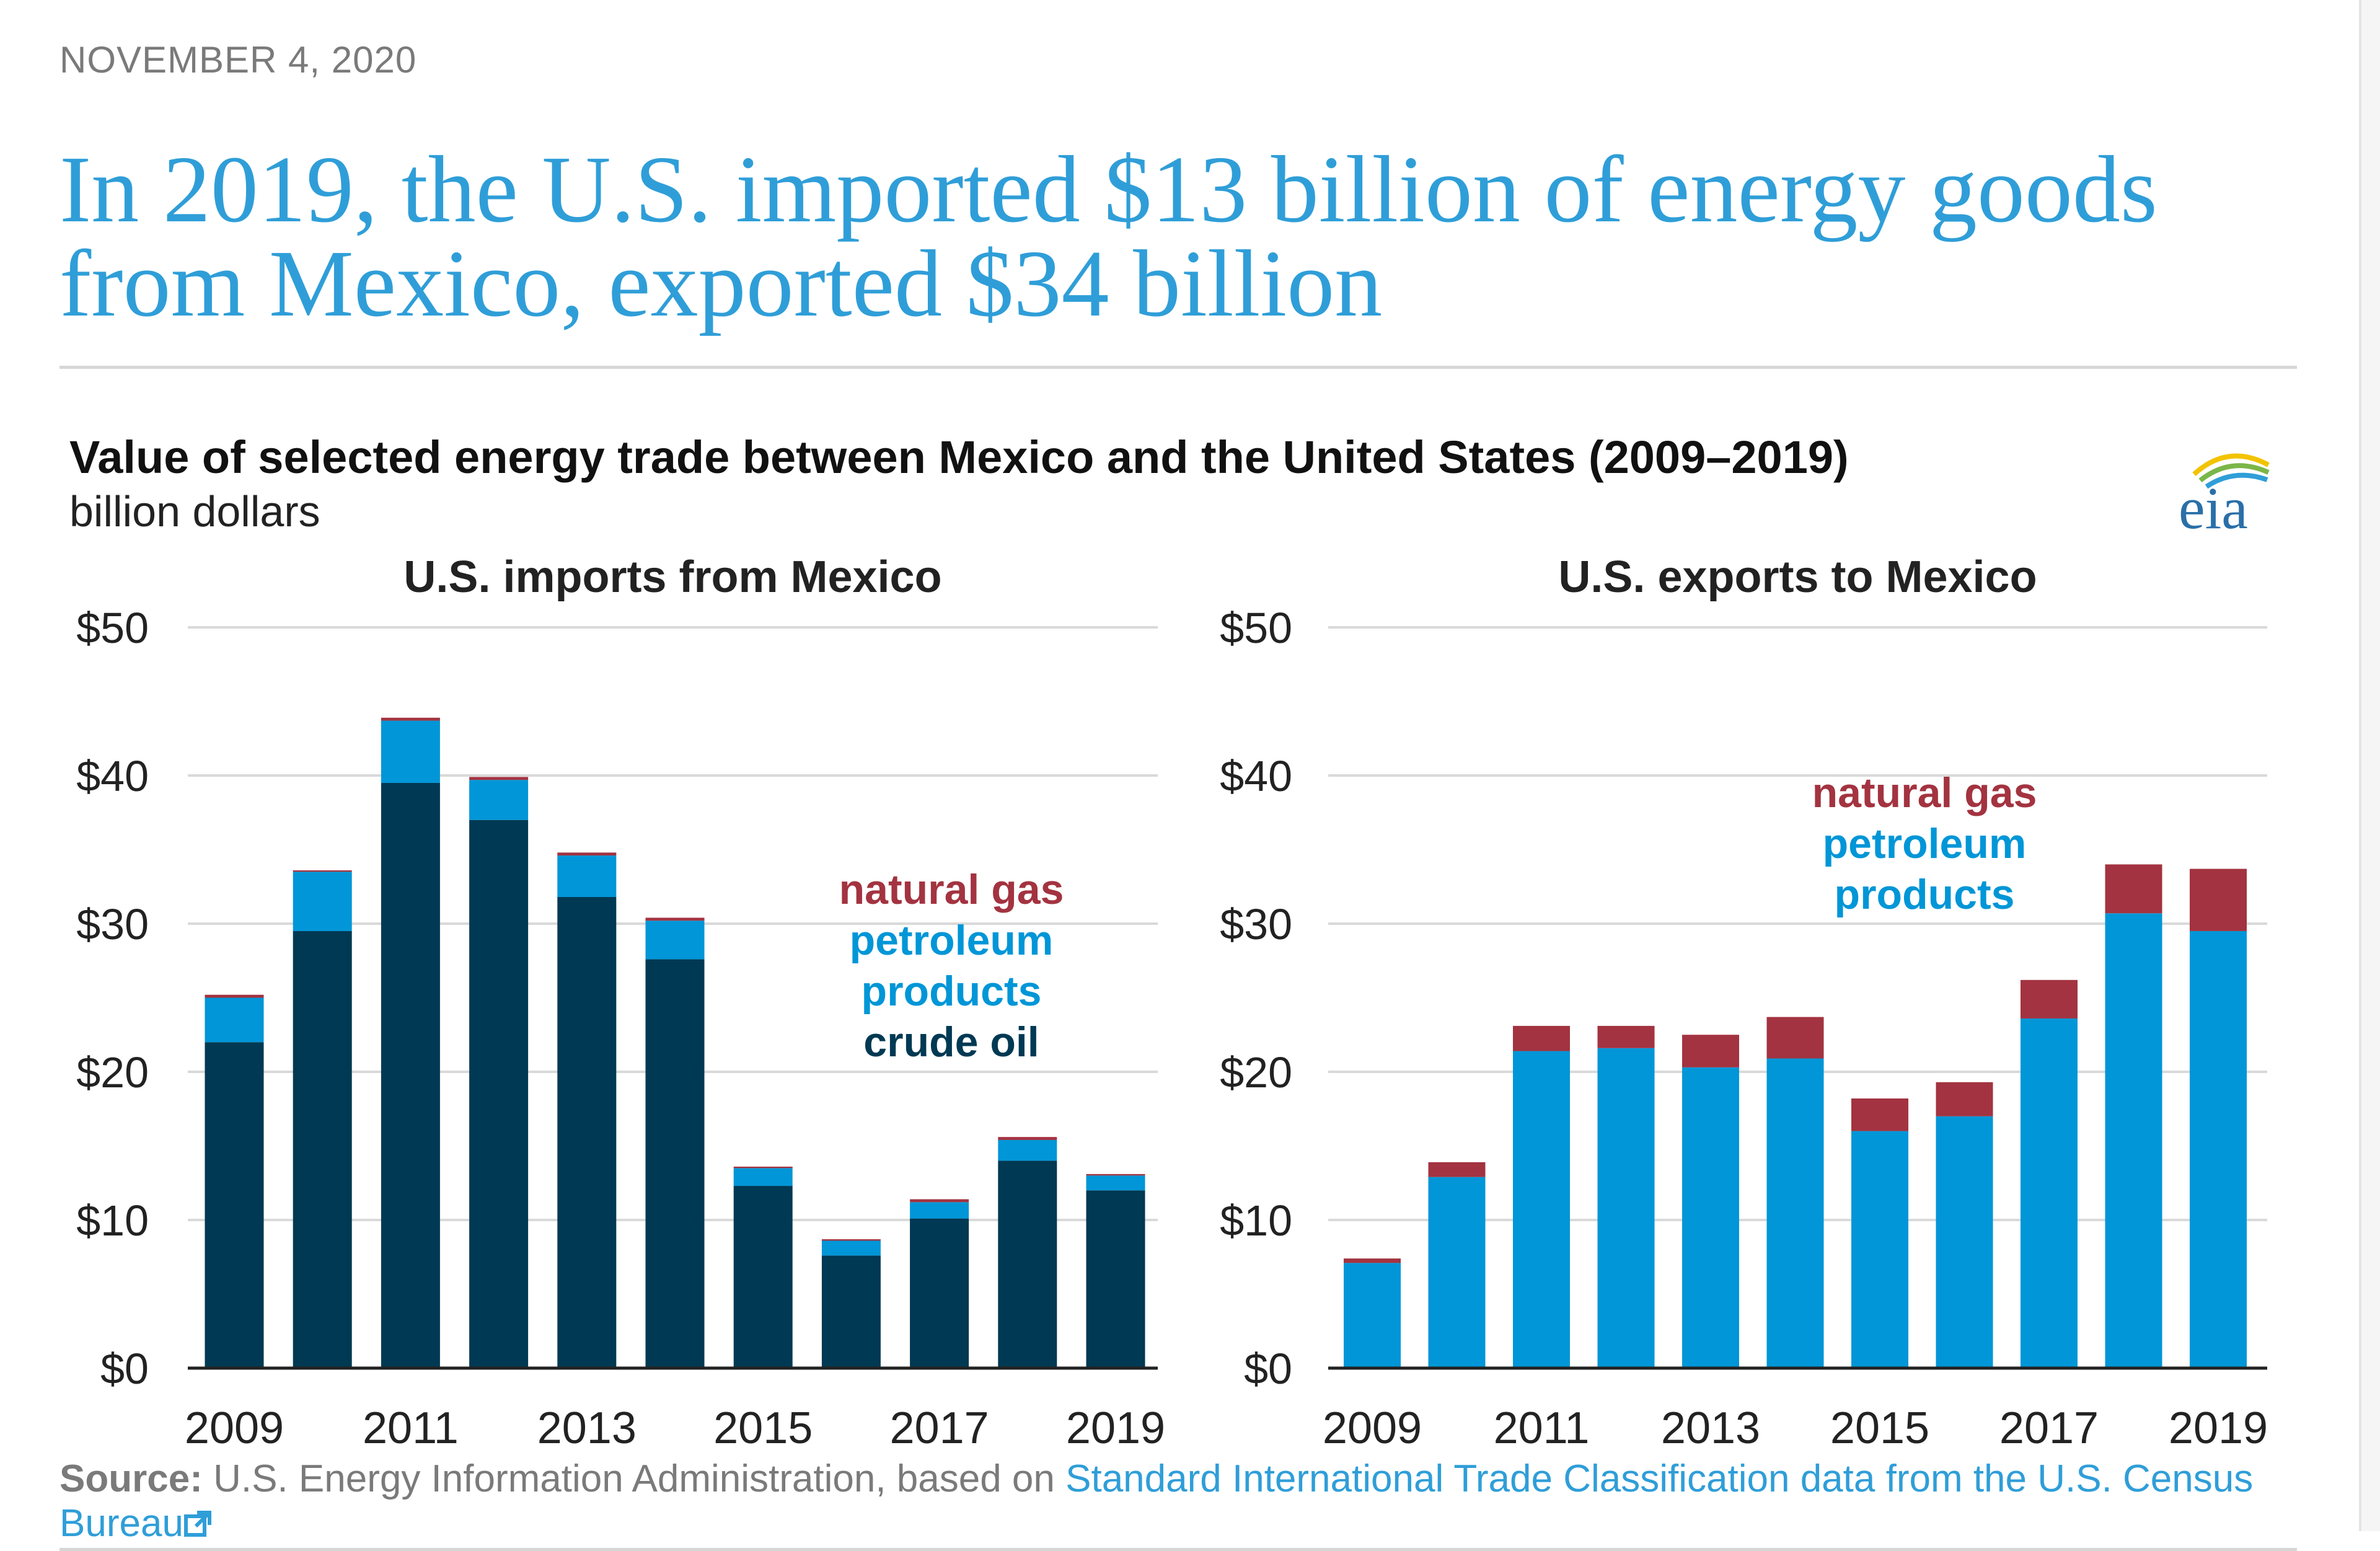 This screenshot has height=1551, width=2380. I want to click on imports-bar-natural-gas-2014, so click(675, 919).